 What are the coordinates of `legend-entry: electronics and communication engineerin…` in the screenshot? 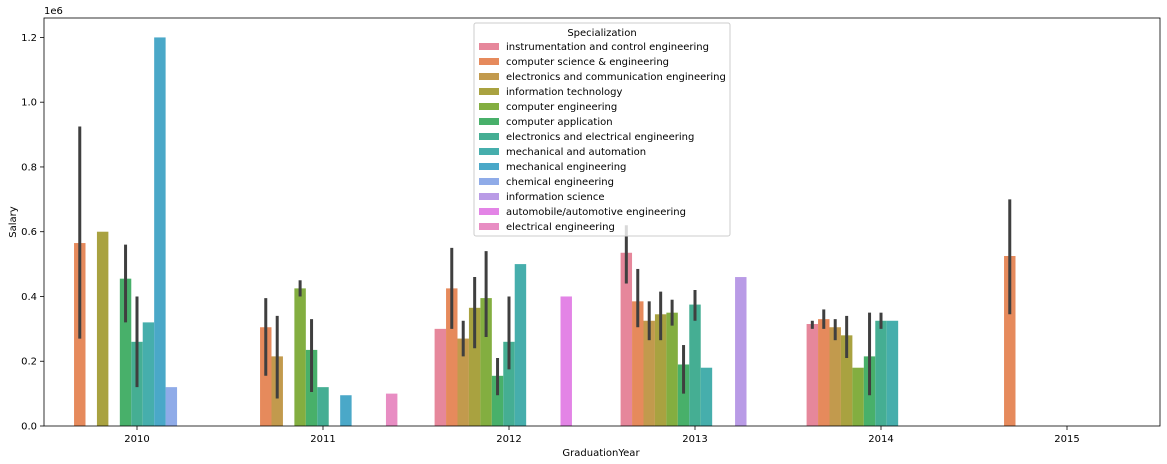 It's located at (616, 77).